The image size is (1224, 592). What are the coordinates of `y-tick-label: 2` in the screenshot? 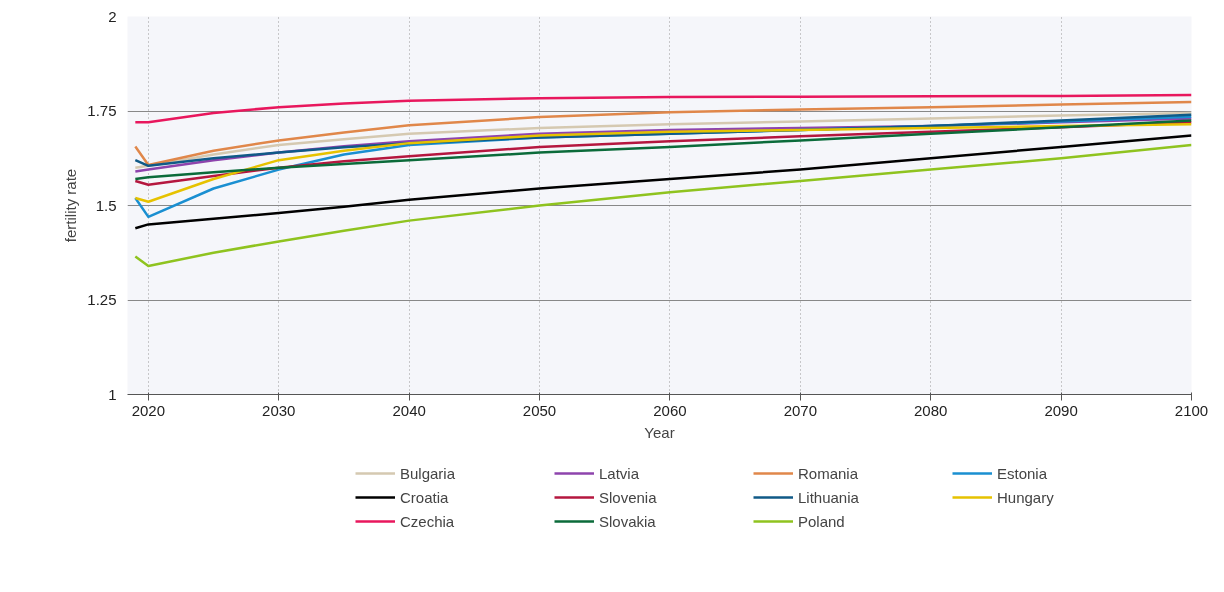 It's located at (112, 16).